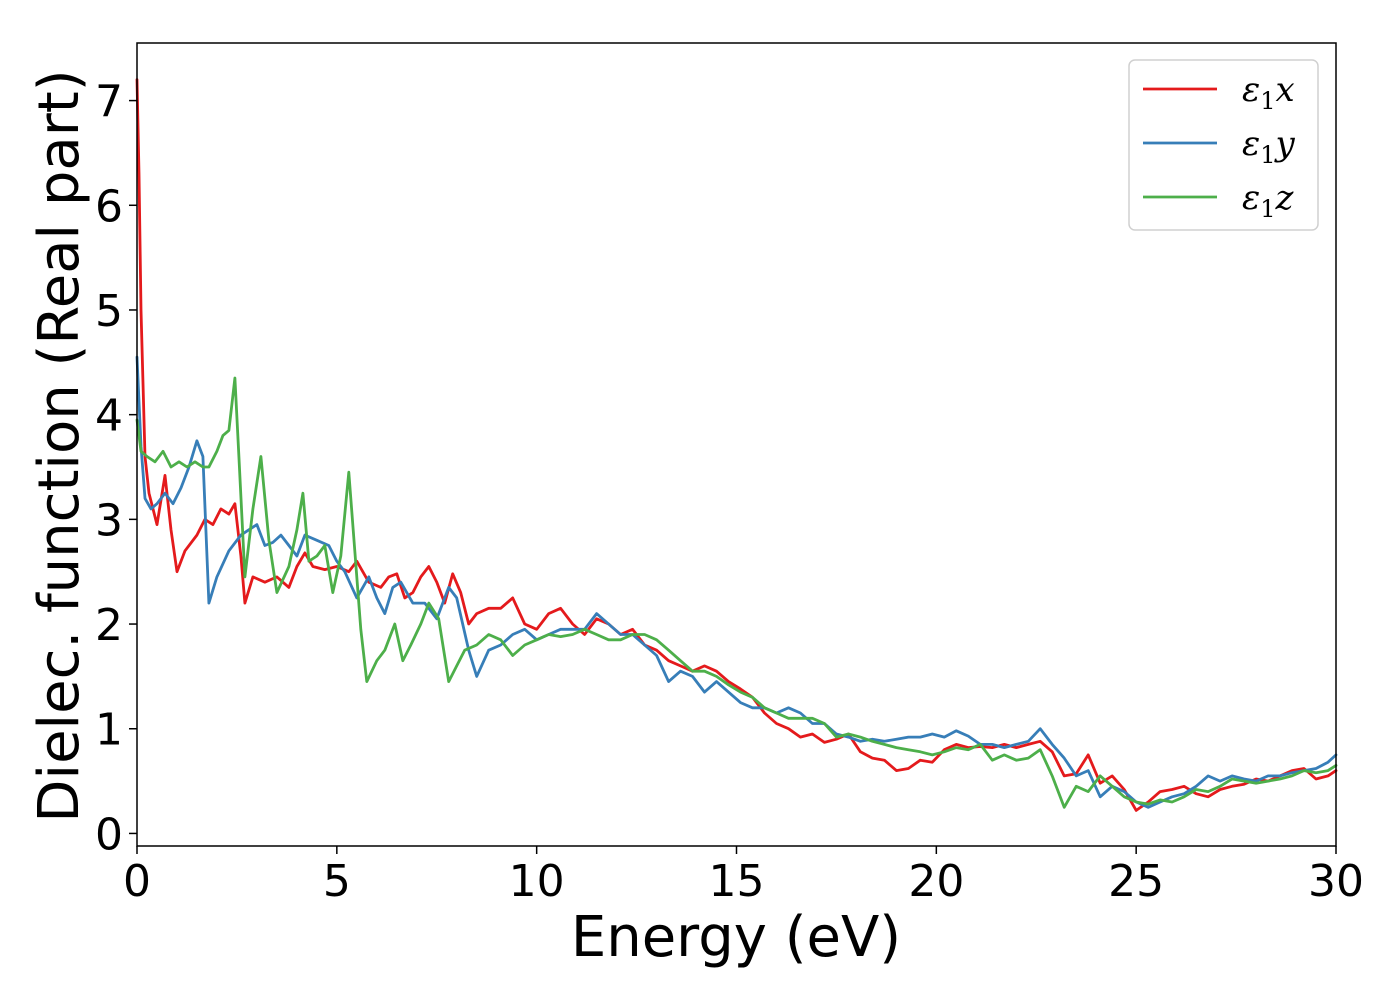 The height and width of the screenshot is (1000, 1400). I want to click on x-tick-label: 25, so click(1136, 881).